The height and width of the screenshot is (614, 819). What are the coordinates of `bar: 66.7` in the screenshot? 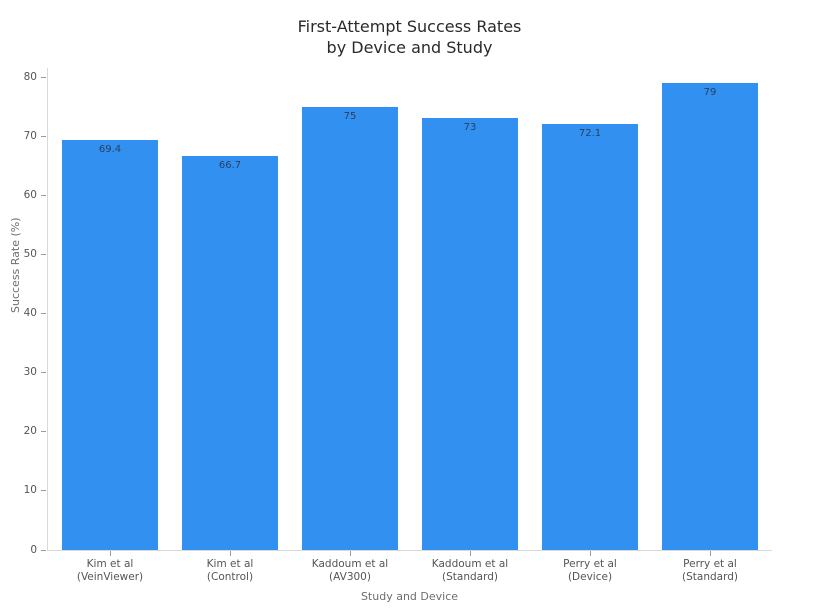 It's located at (230, 352).